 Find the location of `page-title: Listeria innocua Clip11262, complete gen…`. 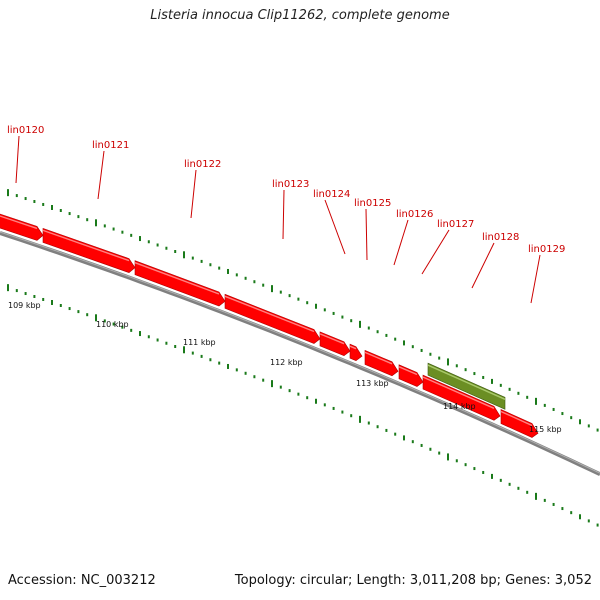

page-title: Listeria innocua Clip11262, complete gen… is located at coordinates (300, 15).